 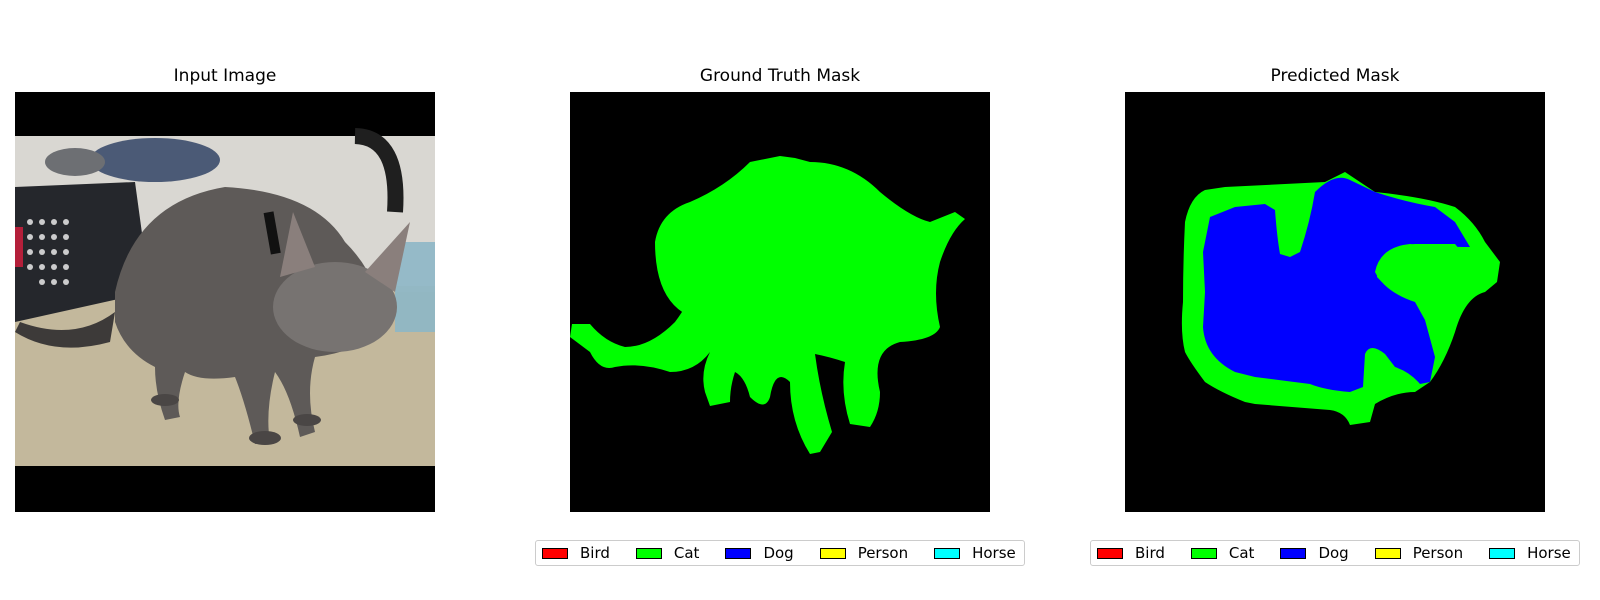 What do you see at coordinates (1336, 284) in the screenshot?
I see `predicted-dog-region` at bounding box center [1336, 284].